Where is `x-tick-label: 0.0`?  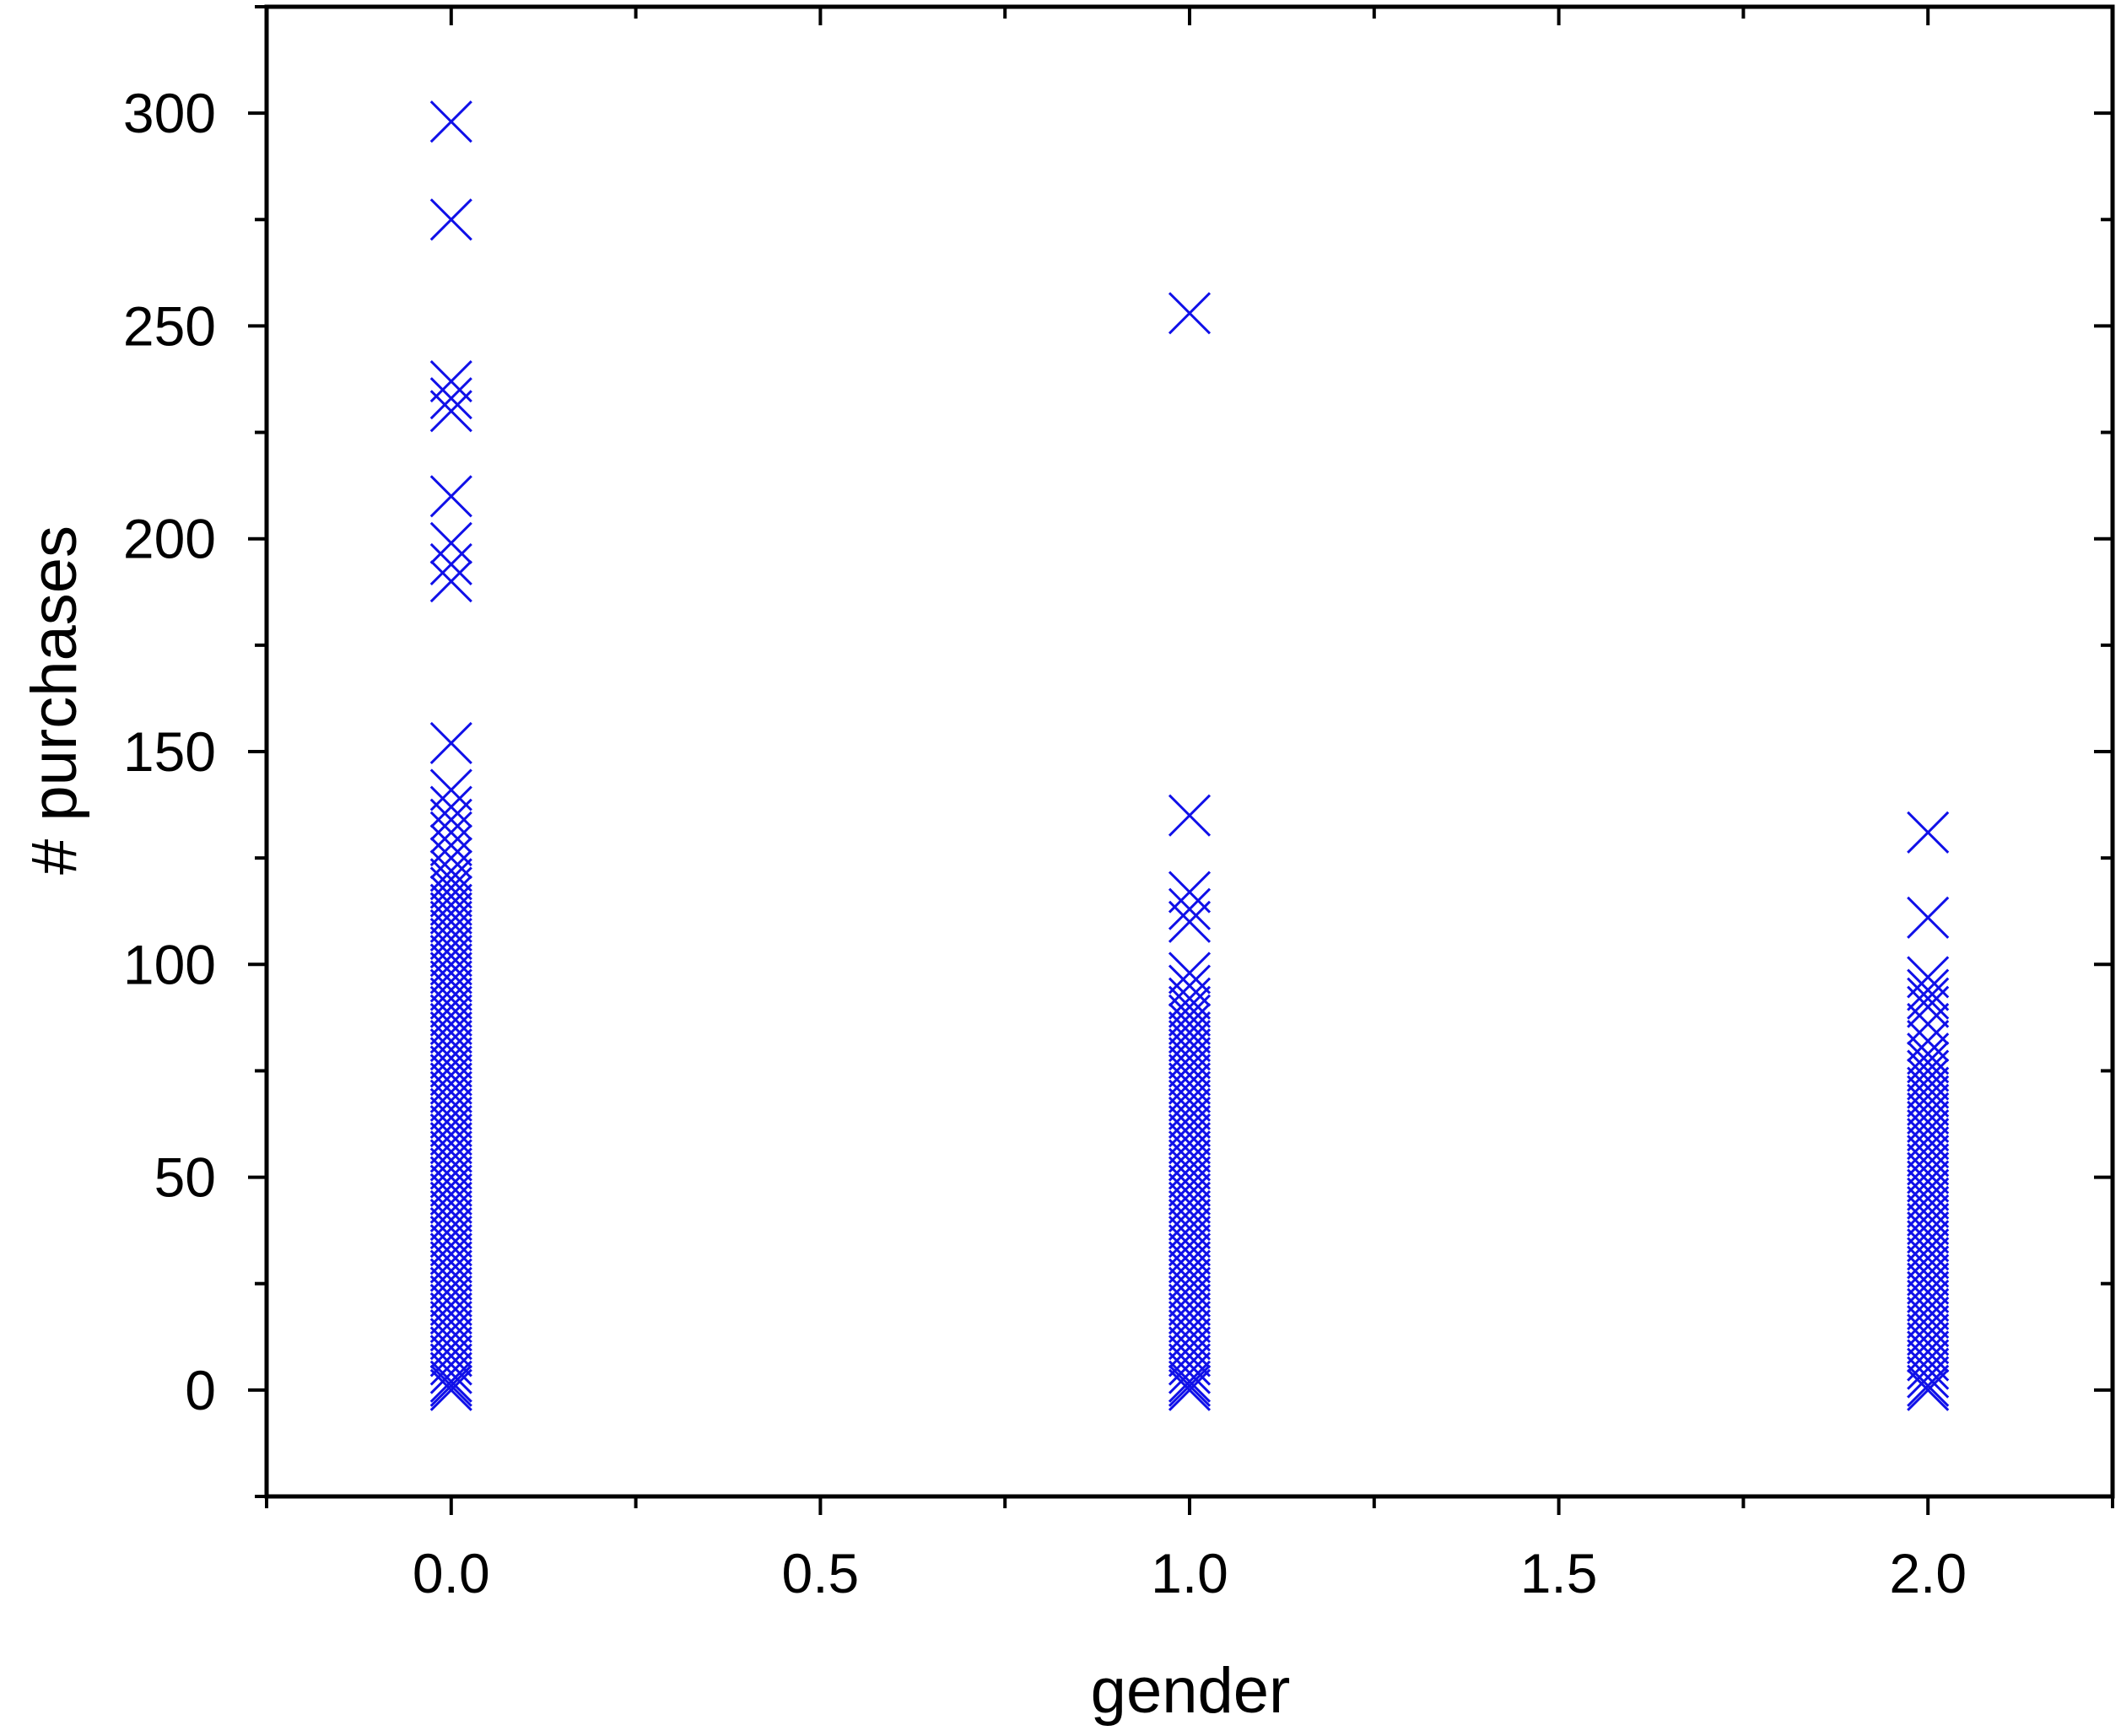 x-tick-label: 0.0 is located at coordinates (452, 1573).